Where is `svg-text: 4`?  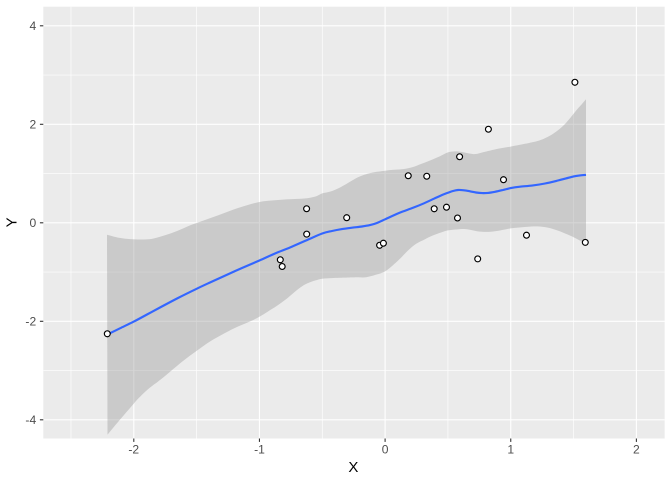 svg-text: 4 is located at coordinates (32, 26).